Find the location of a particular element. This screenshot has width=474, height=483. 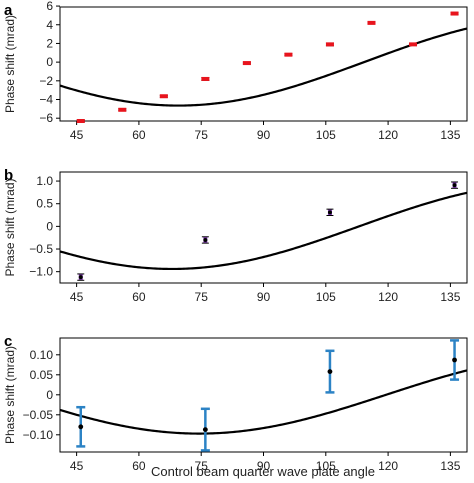

y-tick-label: 2 is located at coordinates (49, 43).